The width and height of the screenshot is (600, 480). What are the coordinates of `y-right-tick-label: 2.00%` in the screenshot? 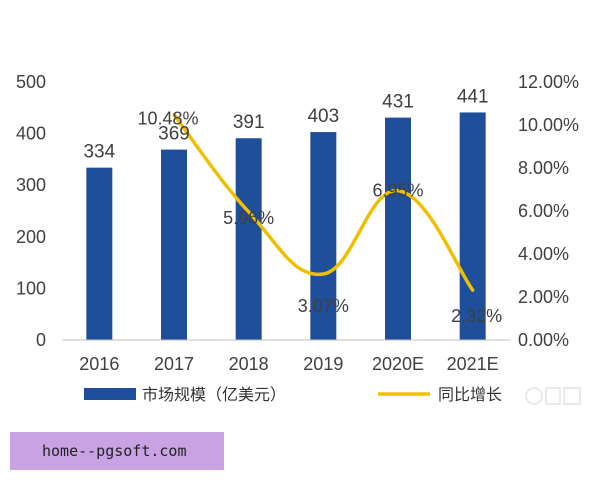 It's located at (543, 297).